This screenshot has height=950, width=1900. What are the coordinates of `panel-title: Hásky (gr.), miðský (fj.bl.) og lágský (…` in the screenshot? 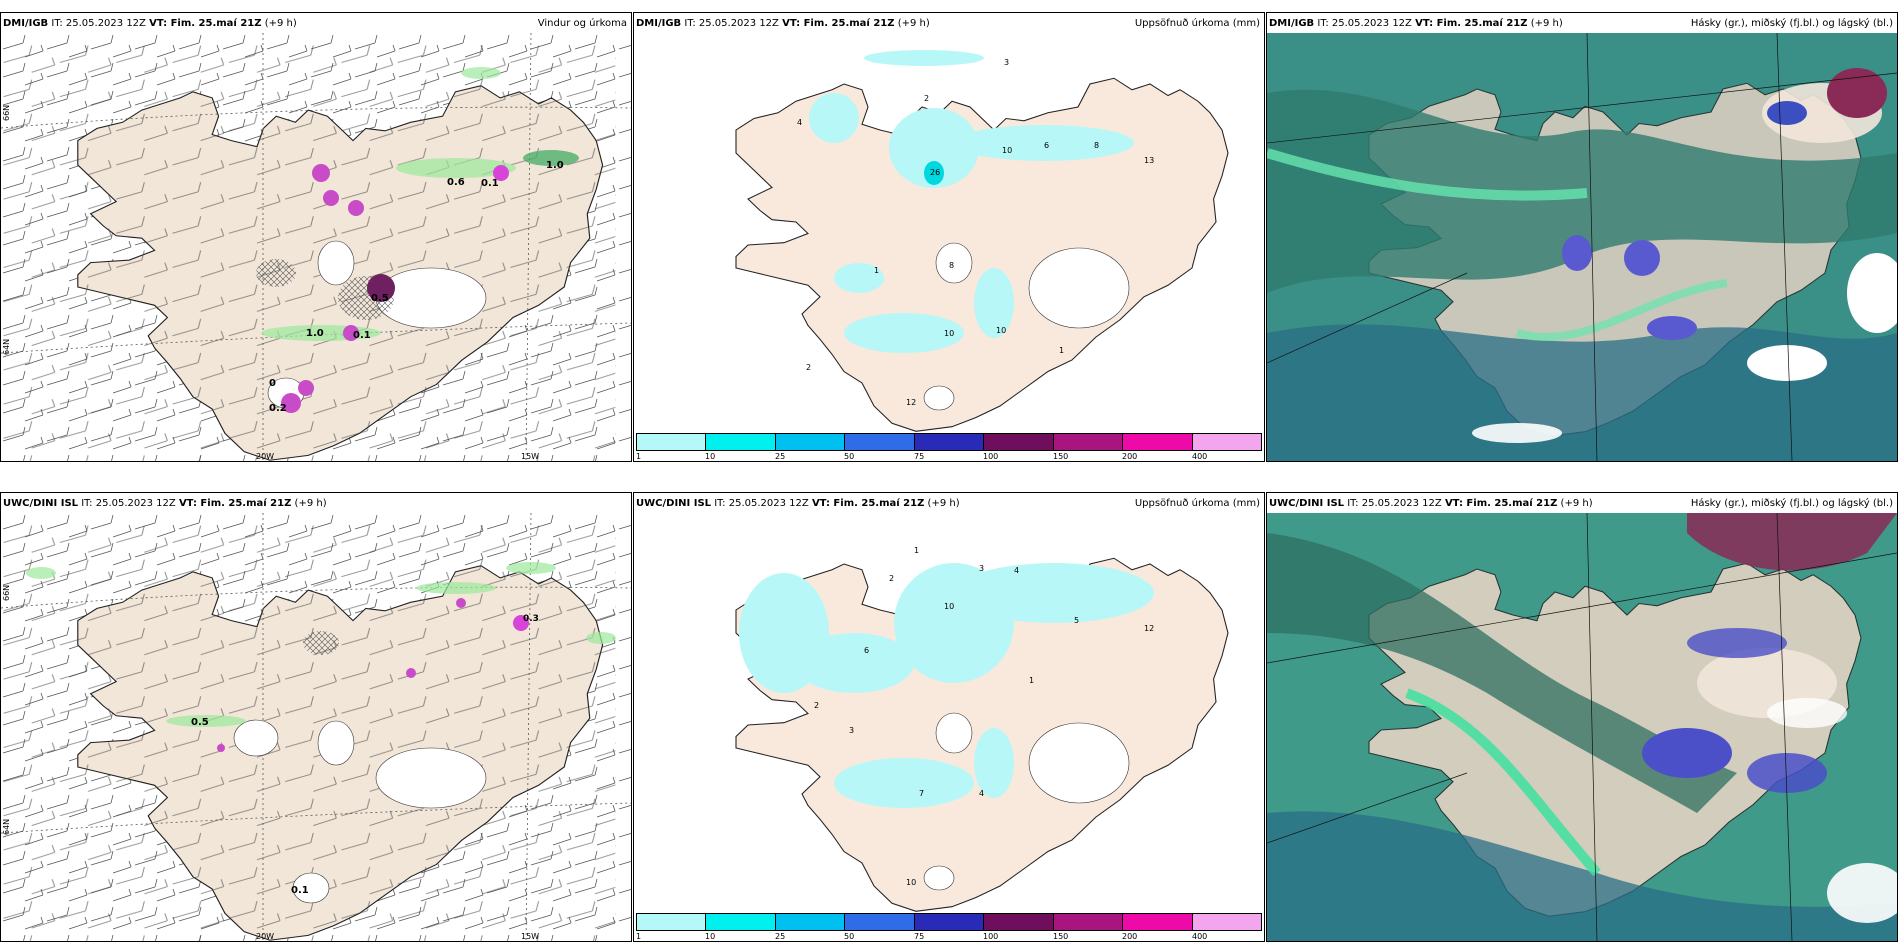 It's located at (1791, 503).